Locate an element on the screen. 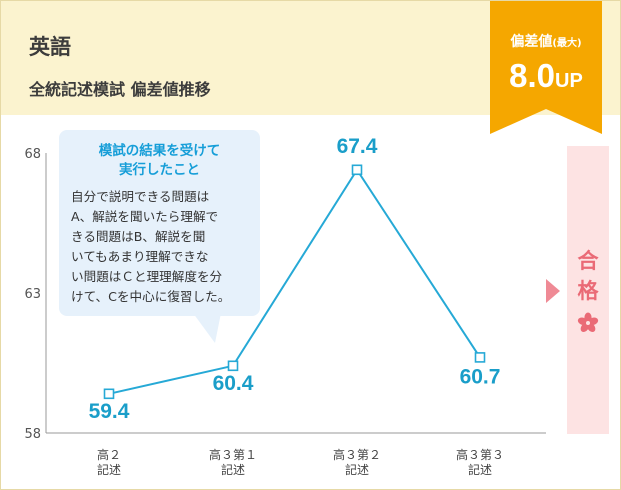  x-tick-label: 高２ is located at coordinates (109, 454).